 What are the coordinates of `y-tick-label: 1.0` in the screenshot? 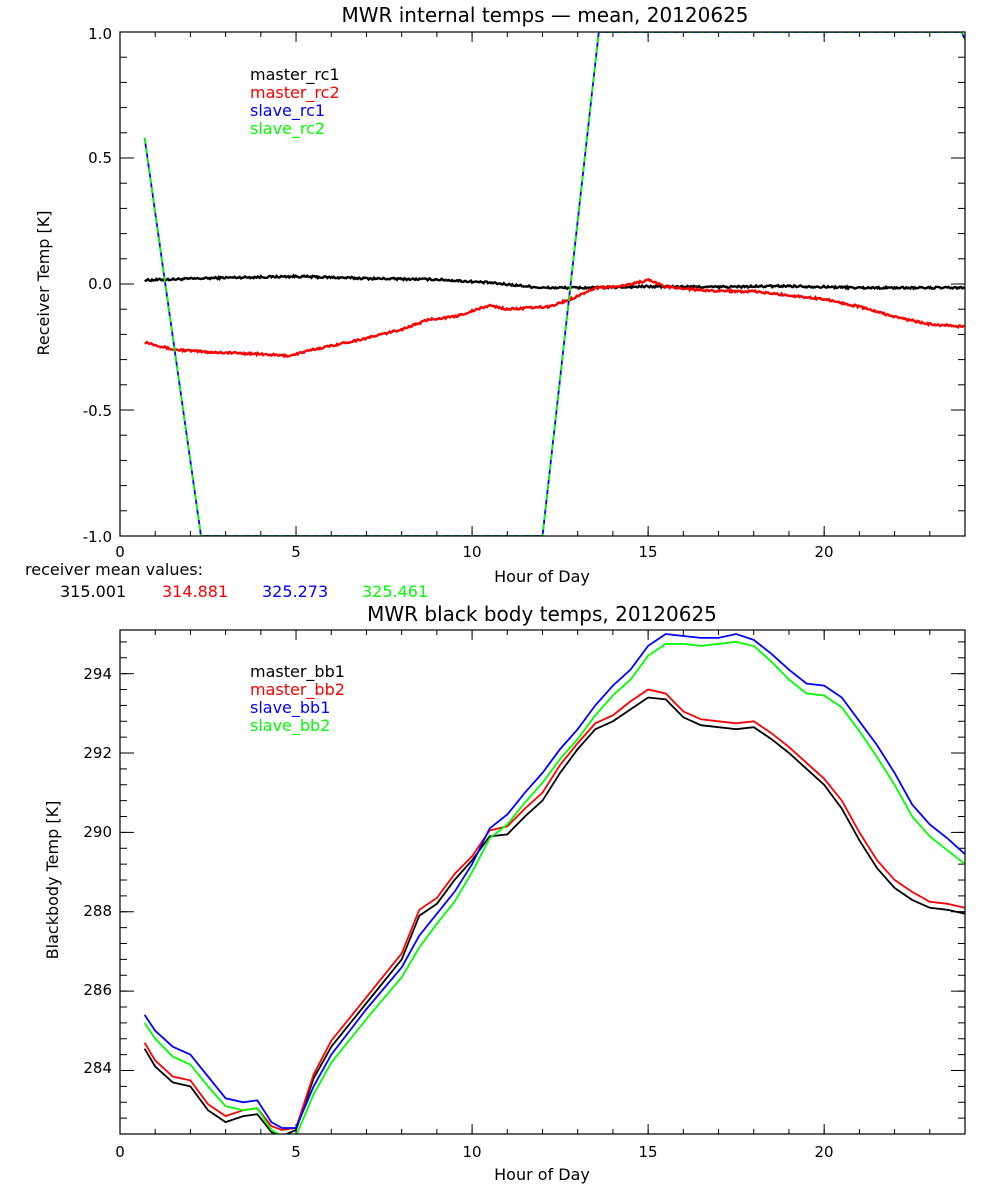 It's located at (100, 34).